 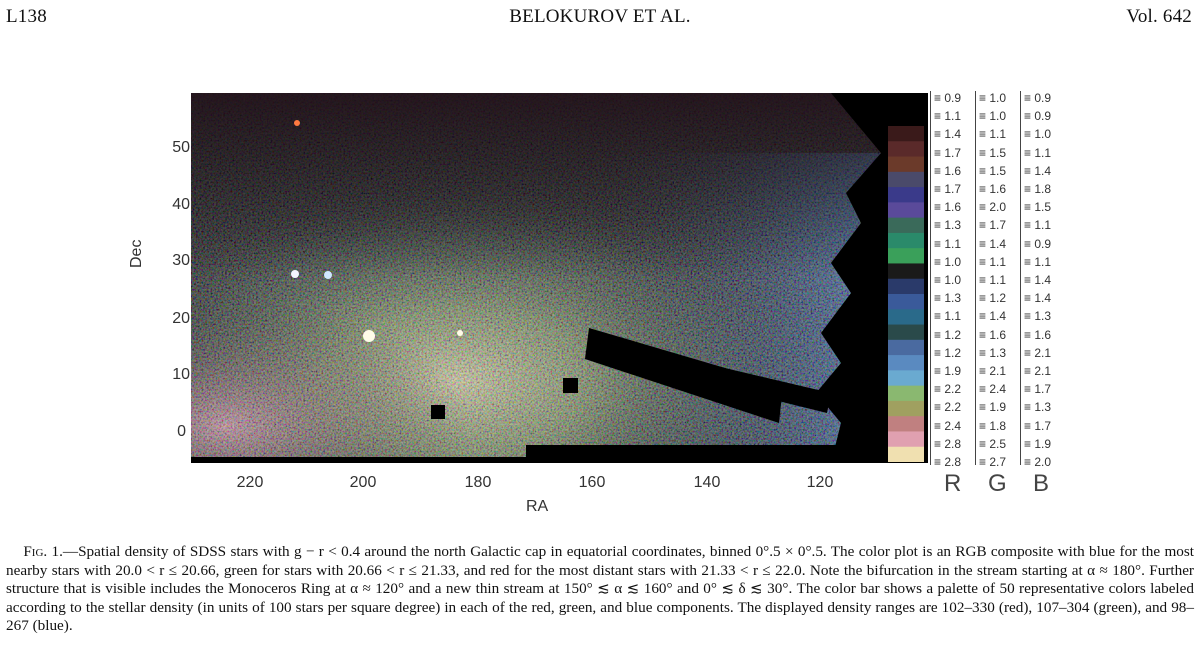 I want to click on y-tick-label: 50, so click(x=181, y=147).